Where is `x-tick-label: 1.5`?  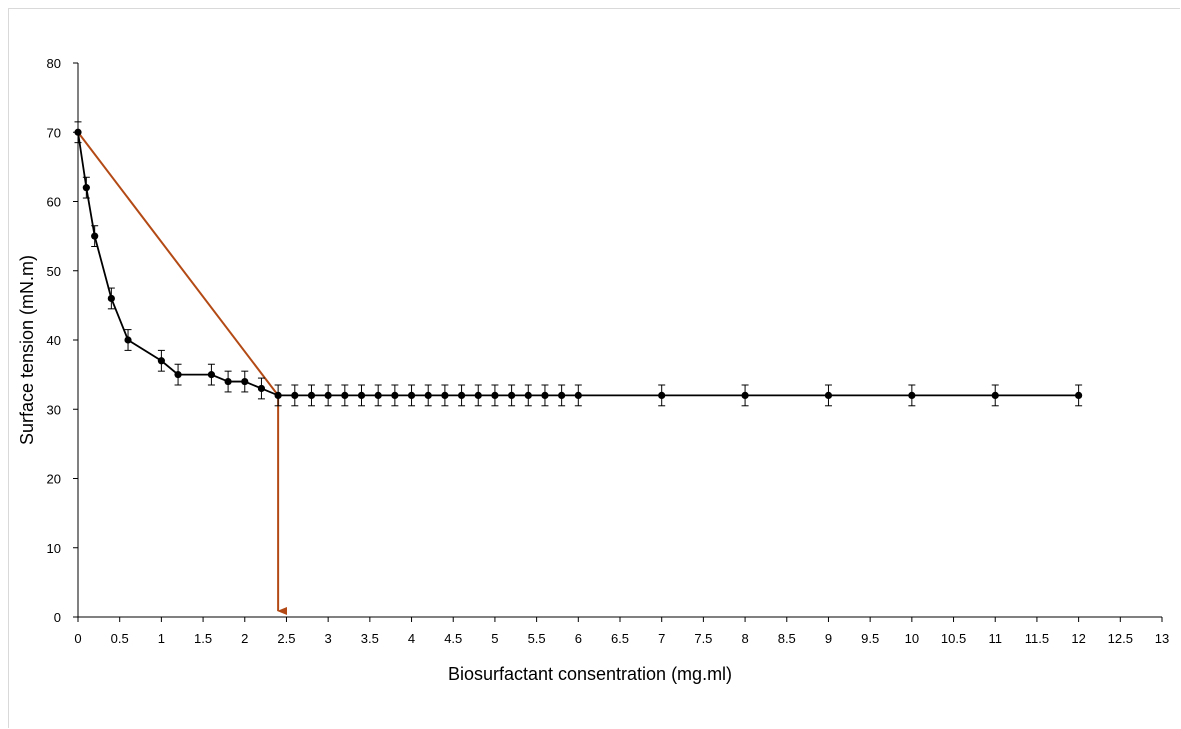
x-tick-label: 1.5 is located at coordinates (203, 638).